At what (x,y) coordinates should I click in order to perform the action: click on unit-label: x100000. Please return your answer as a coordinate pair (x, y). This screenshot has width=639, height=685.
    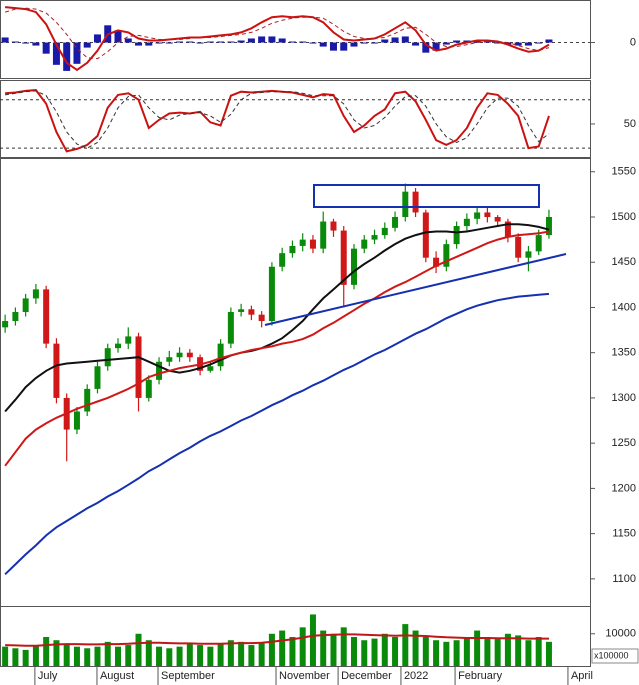
    Looking at the image, I should click on (611, 655).